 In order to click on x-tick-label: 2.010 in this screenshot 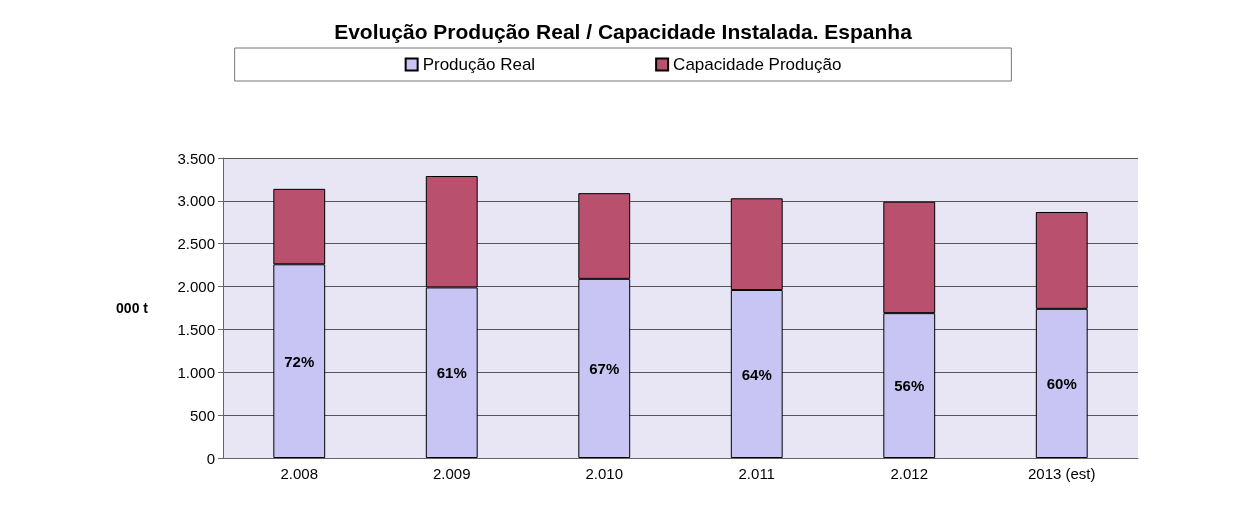, I will do `click(604, 473)`.